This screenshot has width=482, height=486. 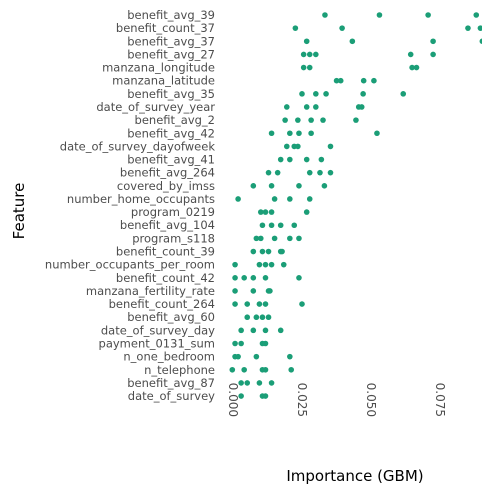 What do you see at coordinates (440, 400) in the screenshot?
I see `x-tick-label: 0.075` at bounding box center [440, 400].